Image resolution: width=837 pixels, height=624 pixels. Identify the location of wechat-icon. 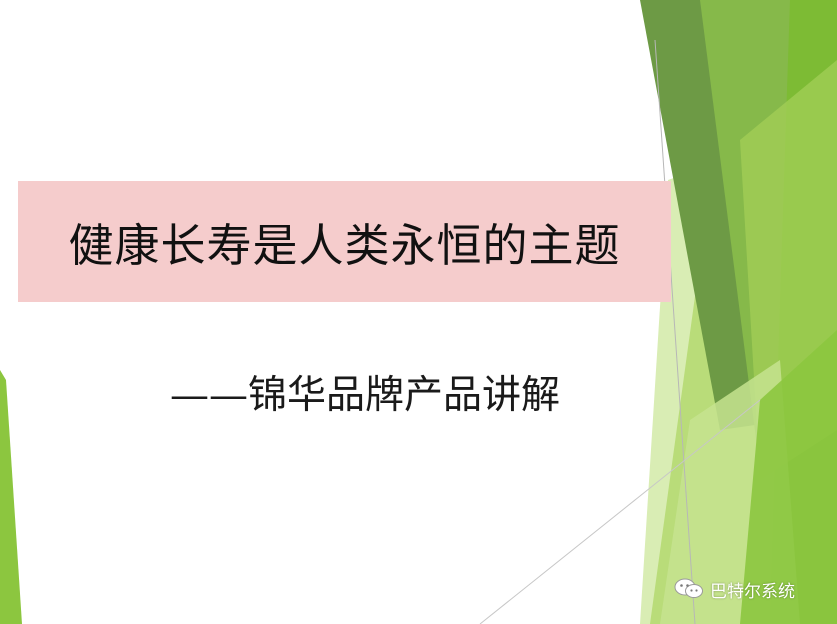
(688, 588).